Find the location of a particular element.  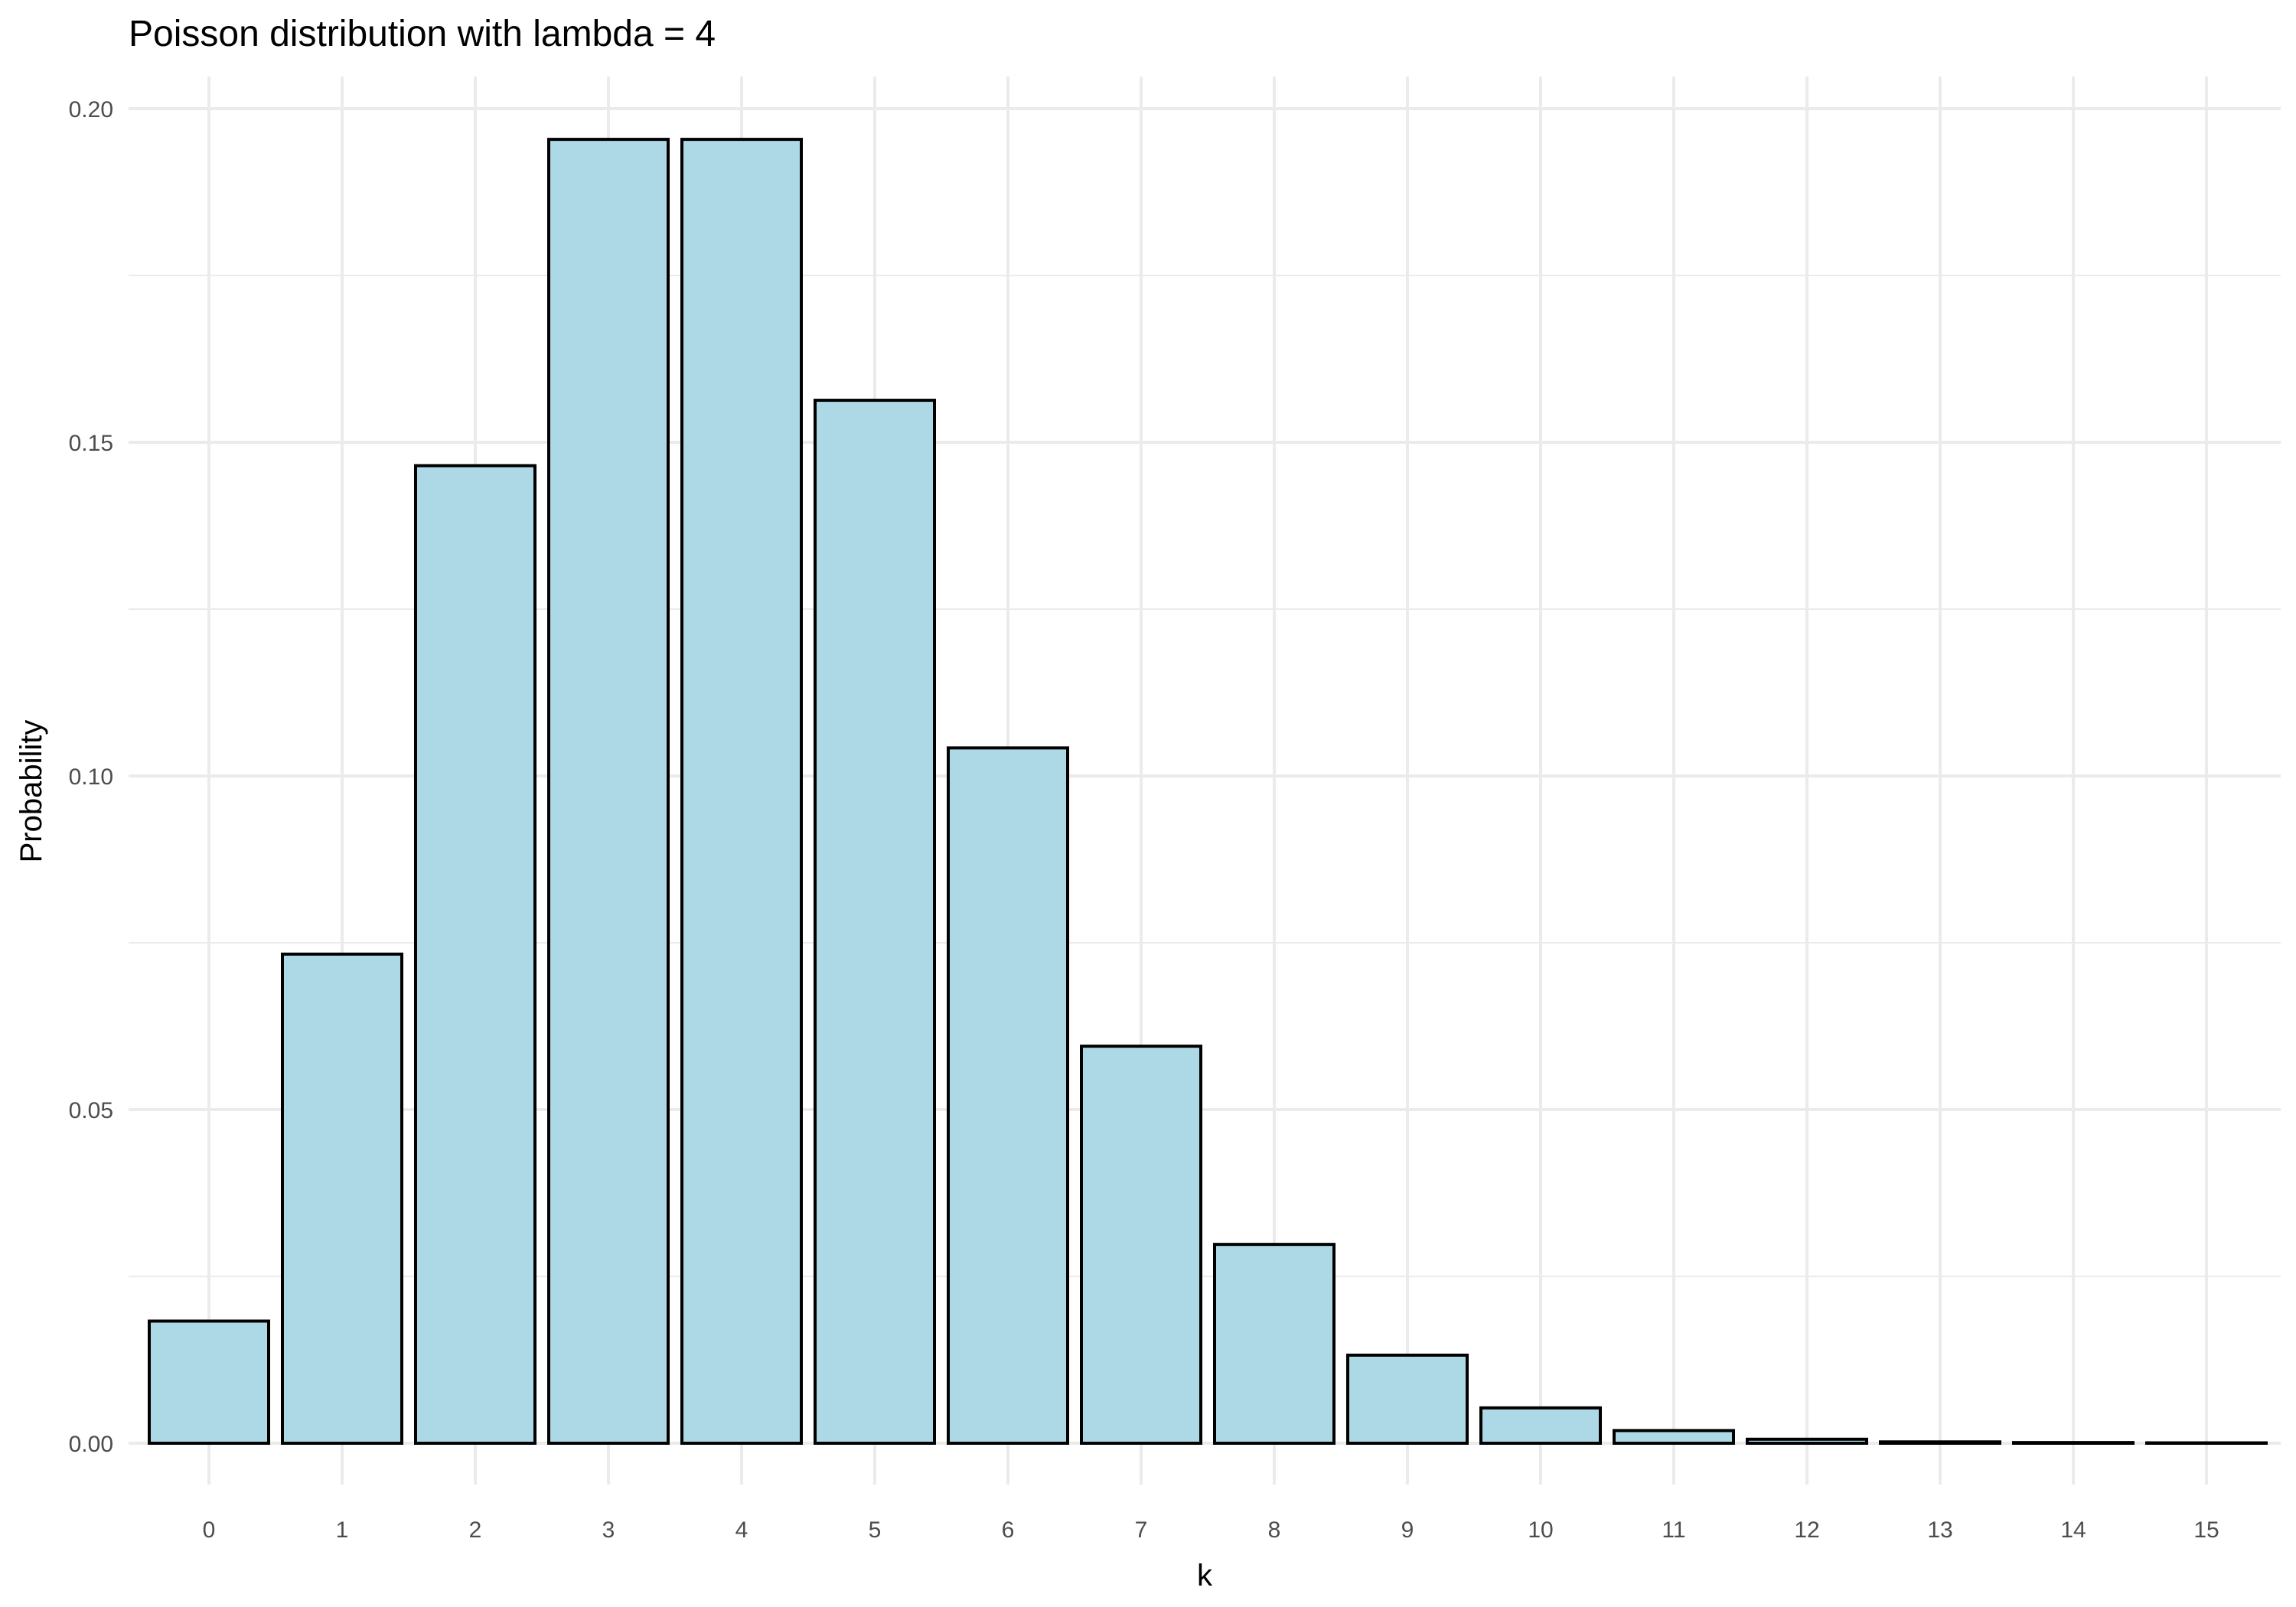

x-tick-label: 1 is located at coordinates (342, 1530).